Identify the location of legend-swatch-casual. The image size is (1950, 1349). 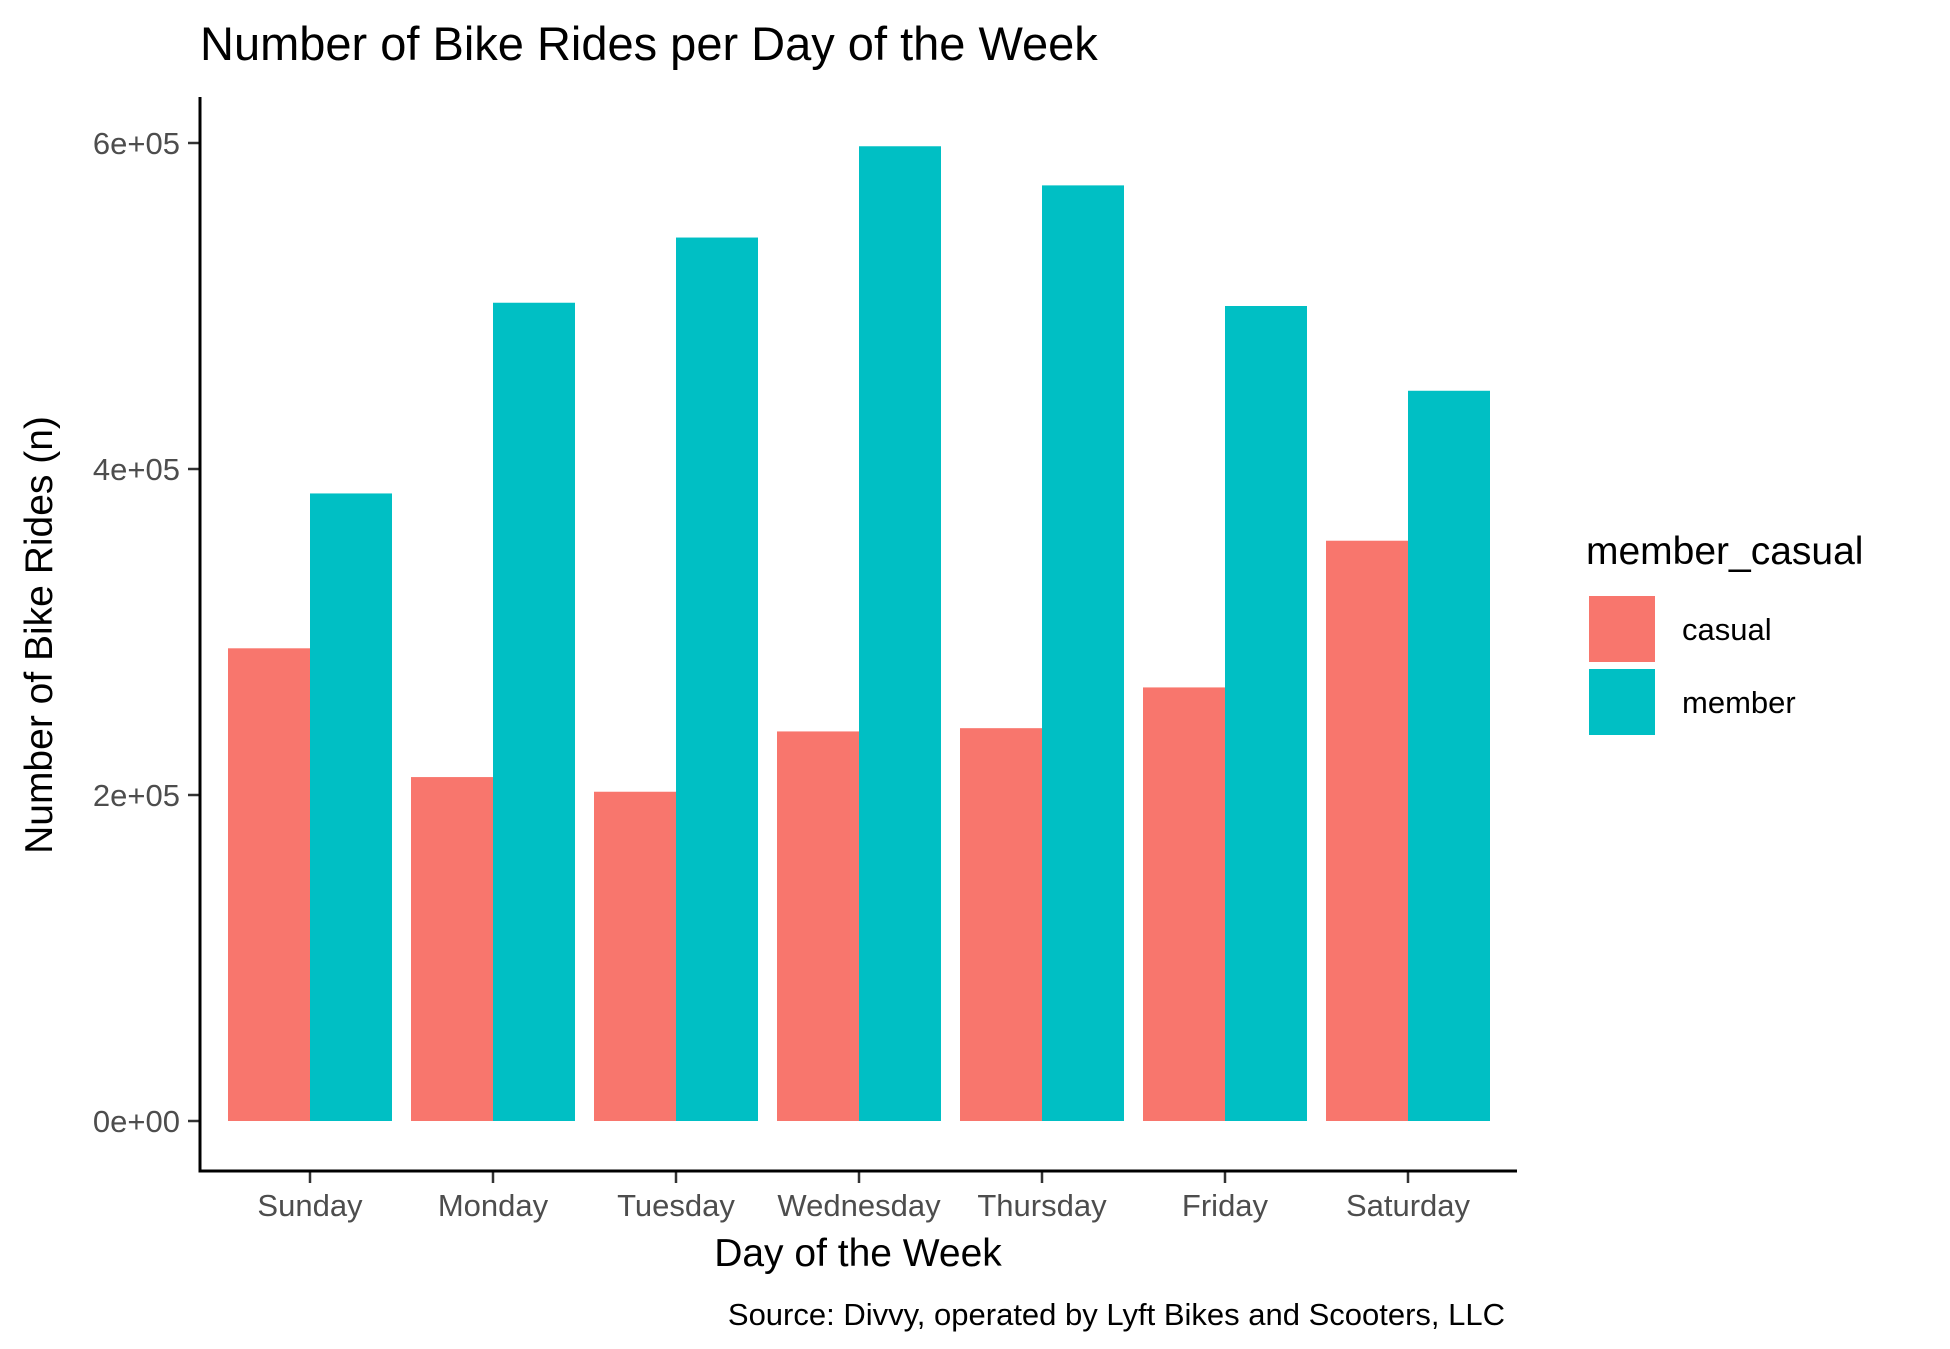
(1622, 629).